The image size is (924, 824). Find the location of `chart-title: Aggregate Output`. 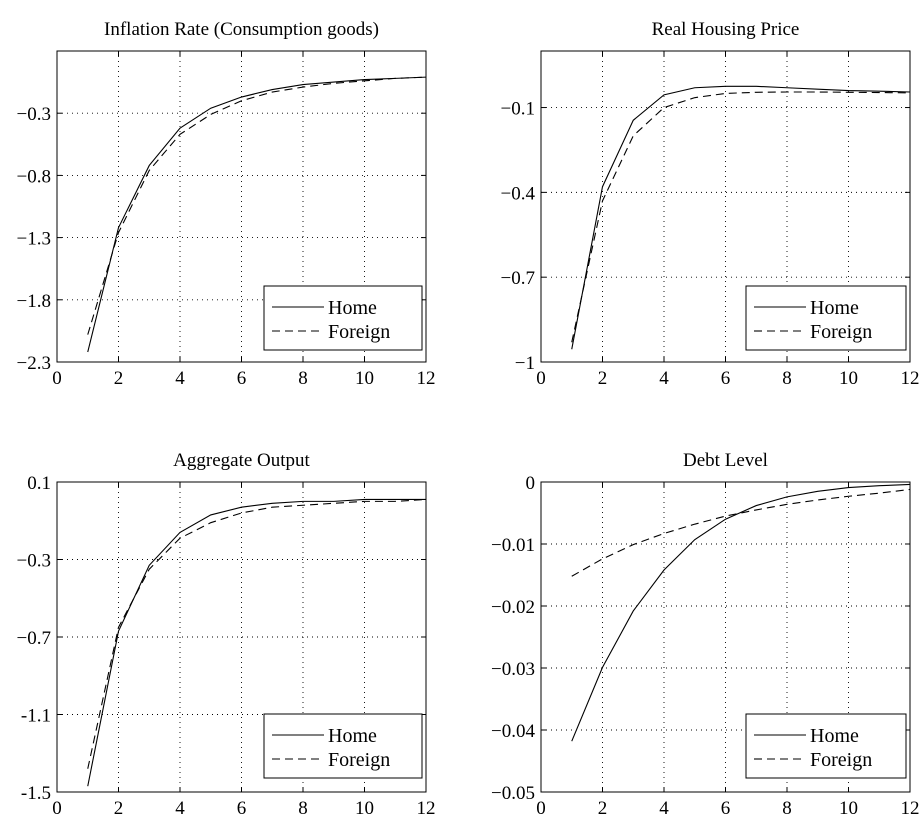

chart-title: Aggregate Output is located at coordinates (241, 460).